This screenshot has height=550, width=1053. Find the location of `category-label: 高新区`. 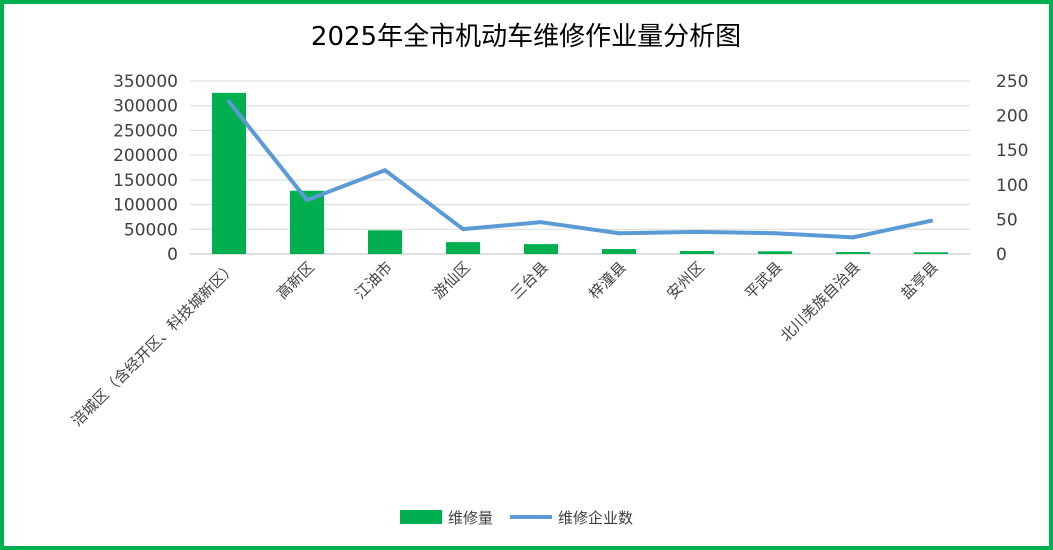

category-label: 高新区 is located at coordinates (295, 280).